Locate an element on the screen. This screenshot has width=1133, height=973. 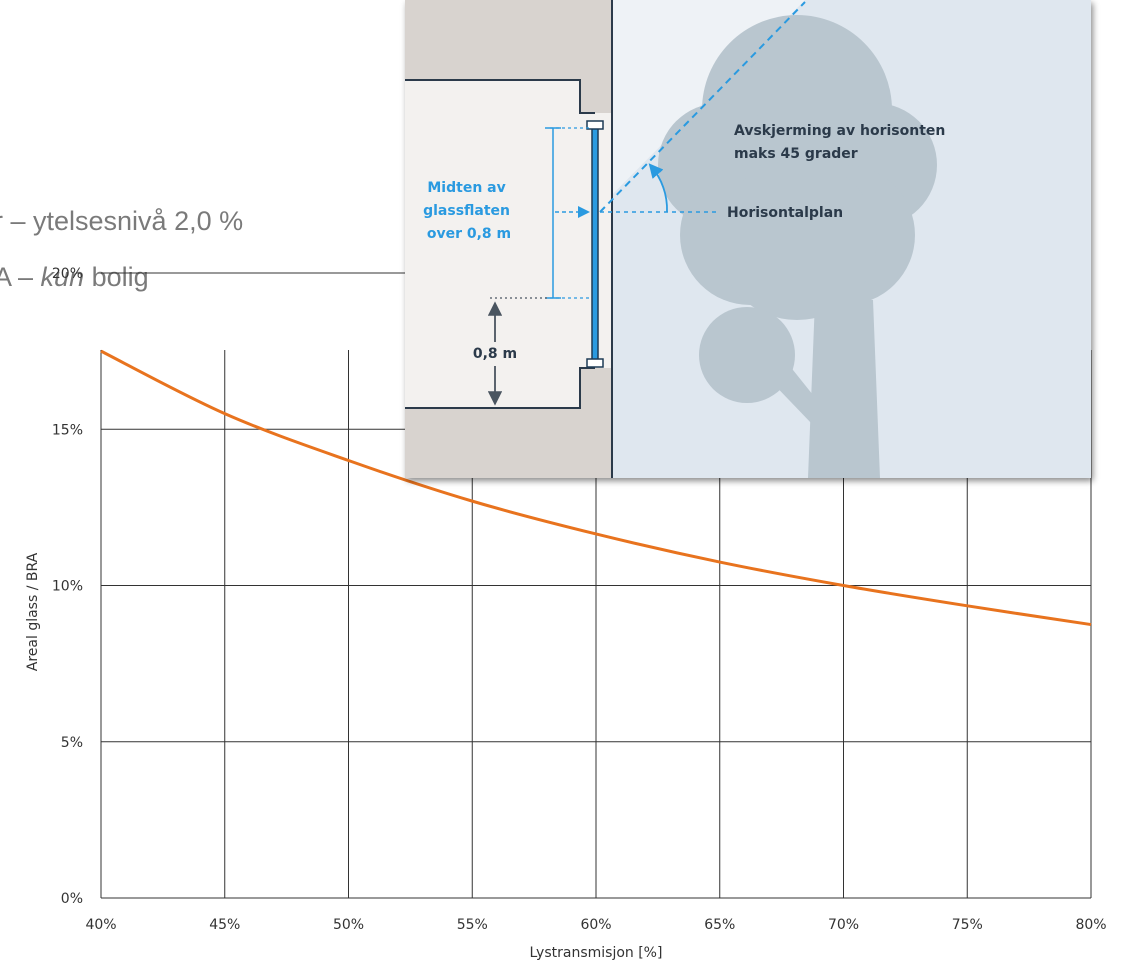
x-tick-label: 40% is located at coordinates (100, 925).